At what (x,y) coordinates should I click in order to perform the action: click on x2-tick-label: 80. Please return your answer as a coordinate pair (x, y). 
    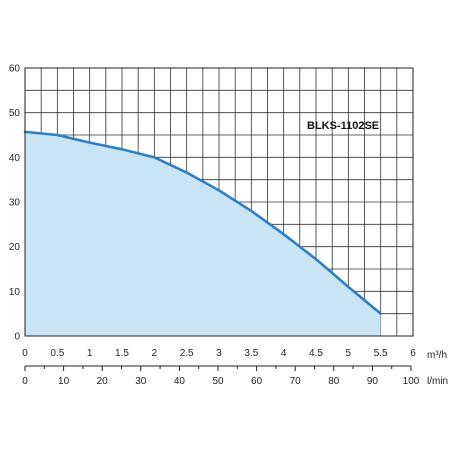
    Looking at the image, I should click on (334, 381).